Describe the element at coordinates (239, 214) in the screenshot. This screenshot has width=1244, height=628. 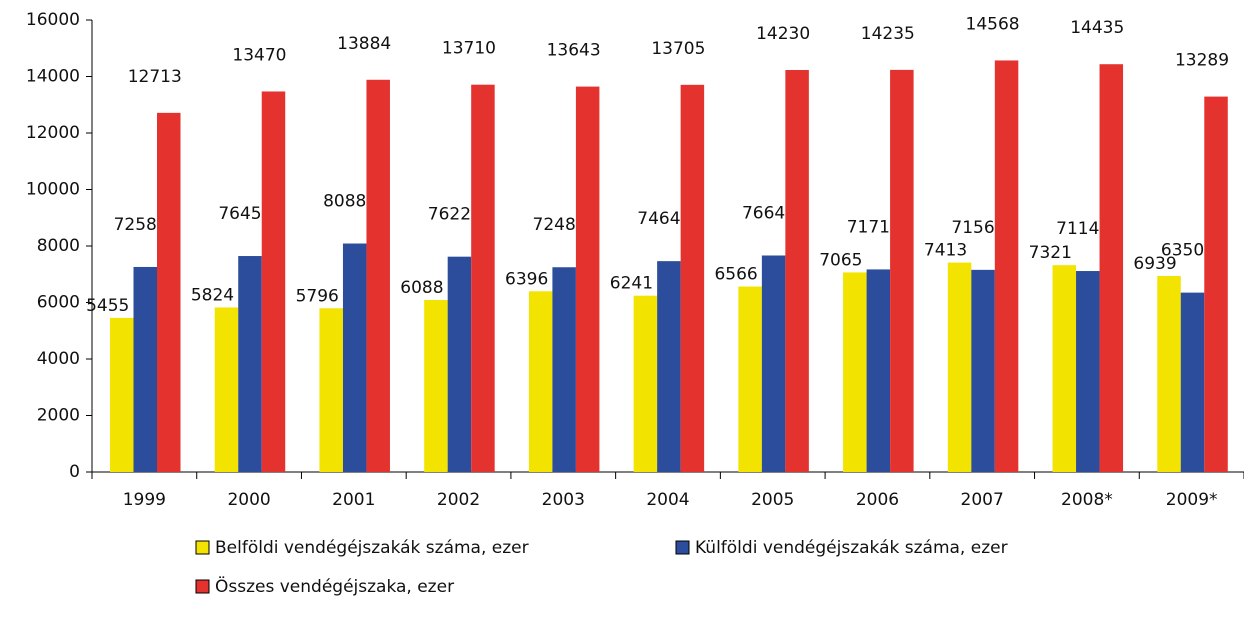
I see `value-label: 7645` at that location.